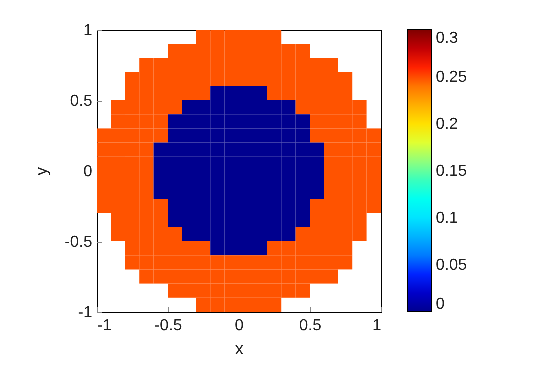 The height and width of the screenshot is (371, 544). What do you see at coordinates (452, 265) in the screenshot?
I see `color-bar-label: 0.05` at bounding box center [452, 265].